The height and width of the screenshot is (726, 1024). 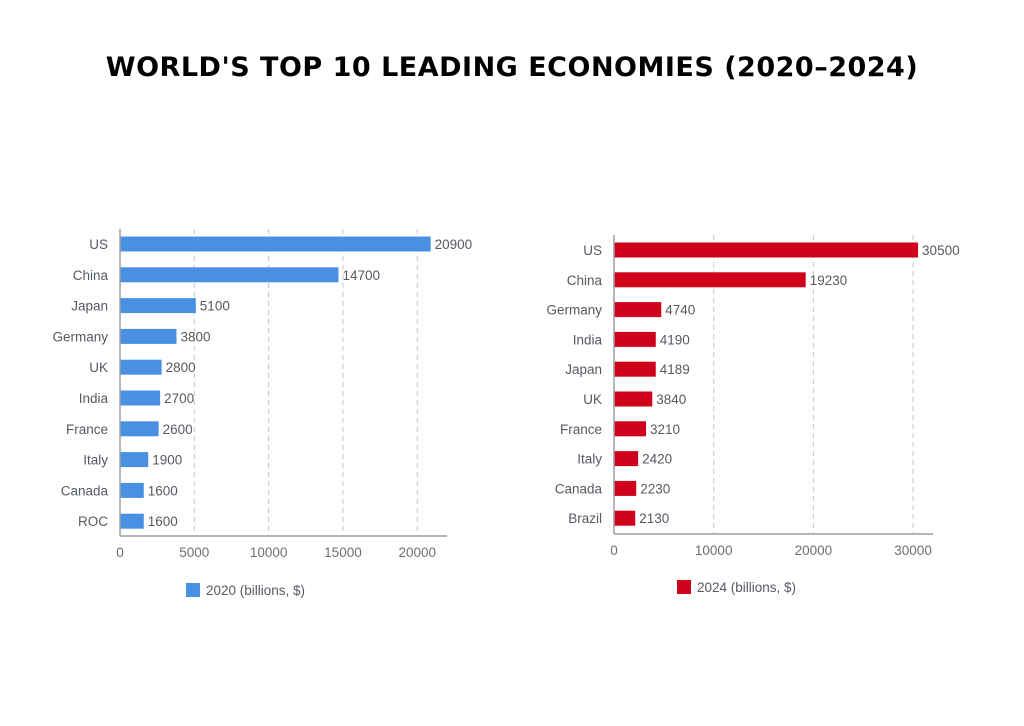 What do you see at coordinates (195, 336) in the screenshot?
I see `data-label: 3800` at bounding box center [195, 336].